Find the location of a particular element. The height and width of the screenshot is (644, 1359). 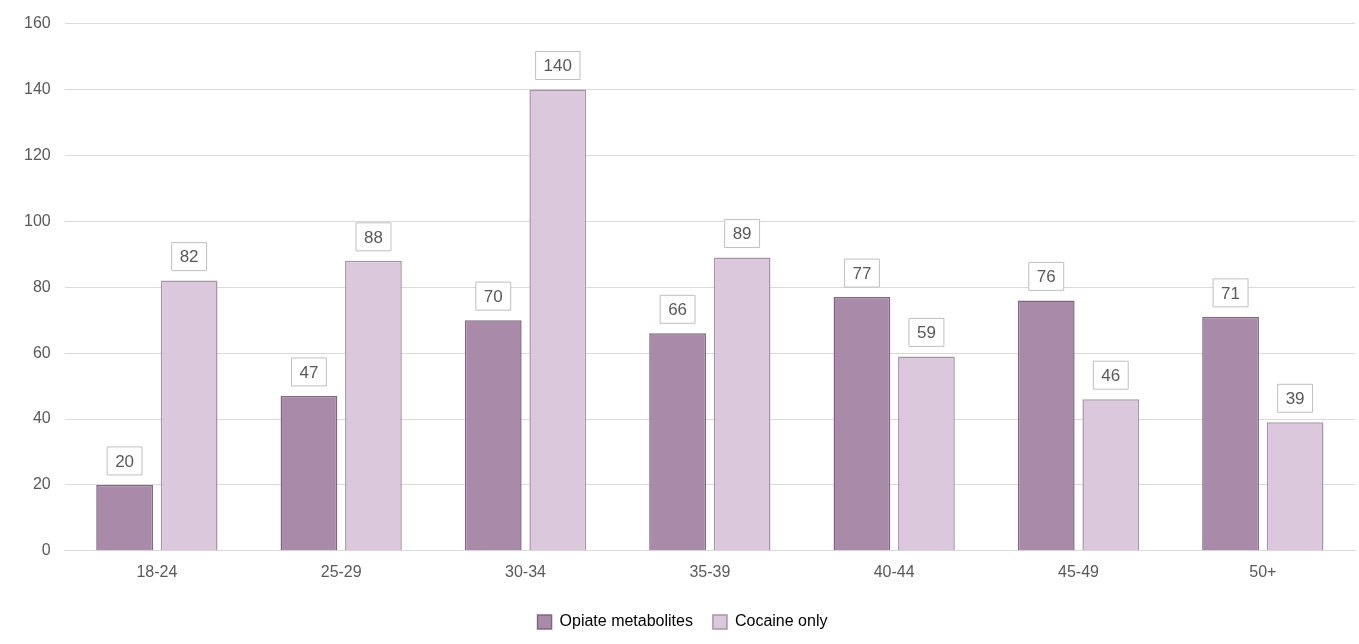

x-tick-label: 25-29 is located at coordinates (341, 571).